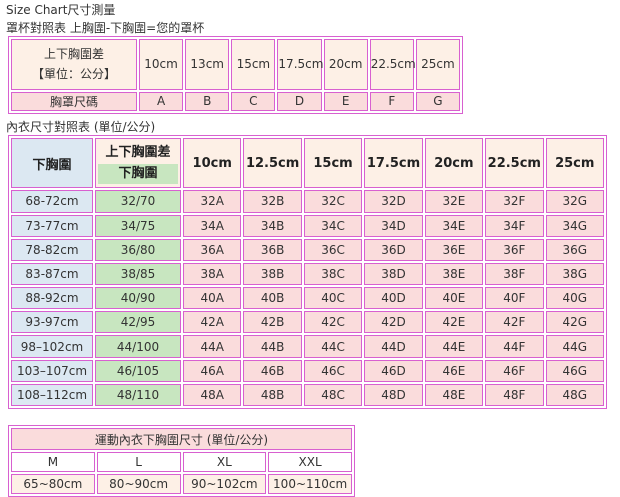 Image resolution: width=620 pixels, height=497 pixels. Describe the element at coordinates (224, 462) in the screenshot. I see `sport-size: XL` at that location.